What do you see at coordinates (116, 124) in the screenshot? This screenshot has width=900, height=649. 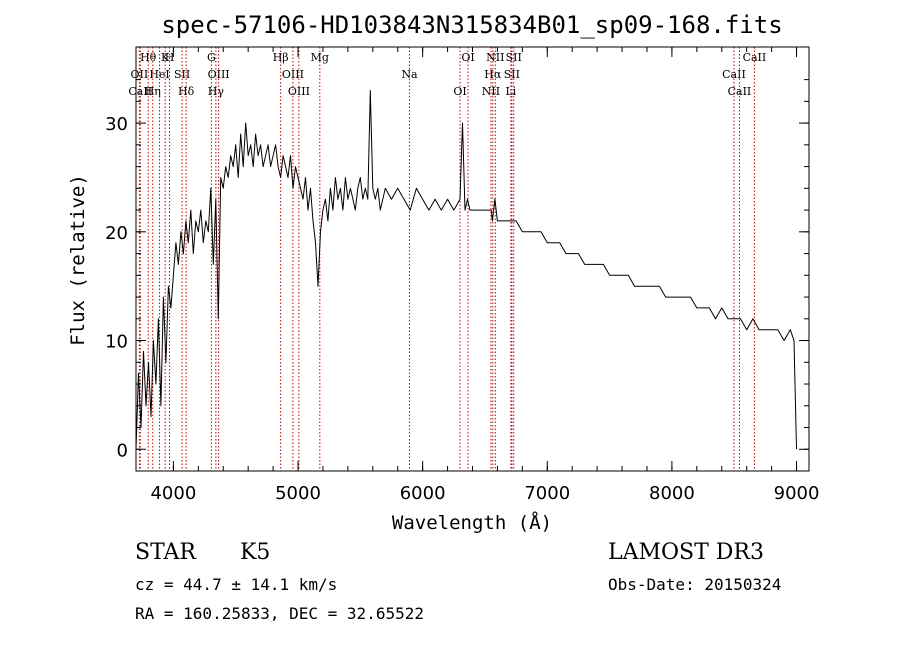 I see `y-tick-label: 30` at bounding box center [116, 124].